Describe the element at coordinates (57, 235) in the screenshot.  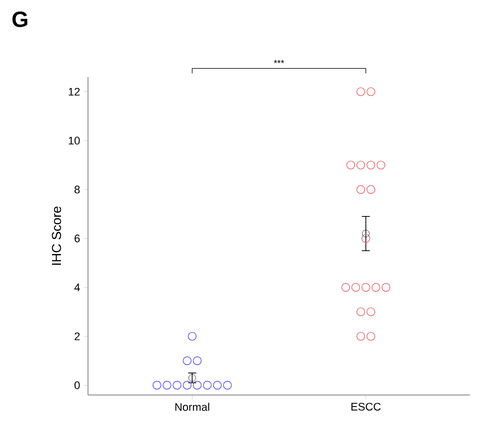
I see `y-axis-title: IHC Score` at that location.